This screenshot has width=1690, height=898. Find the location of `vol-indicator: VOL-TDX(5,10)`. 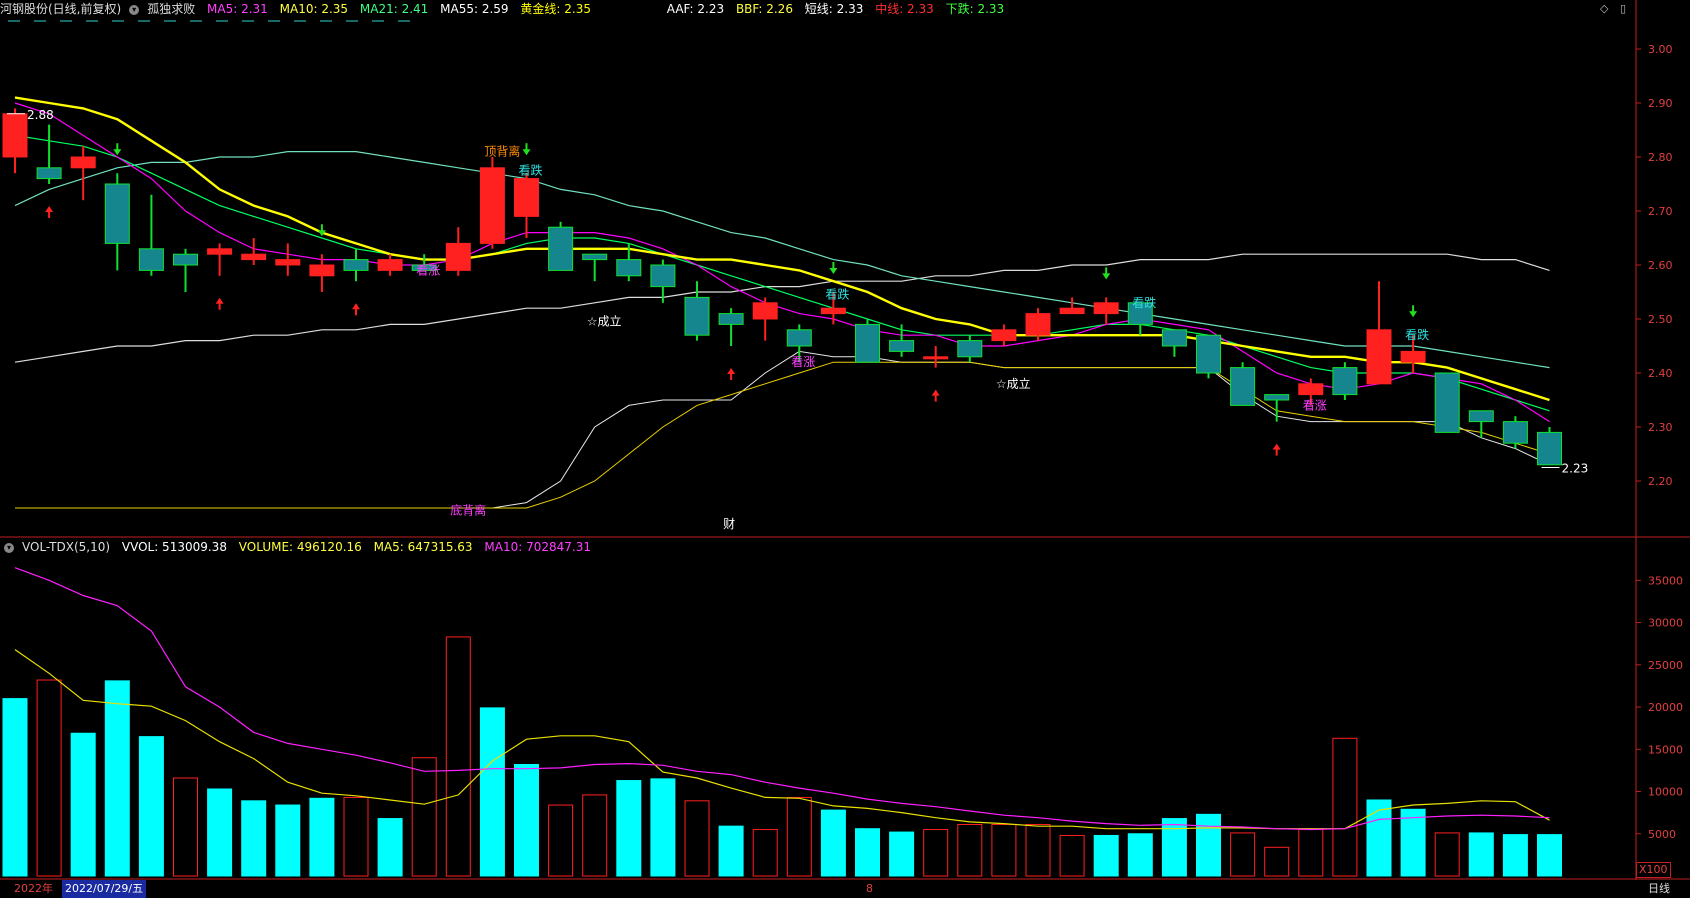

vol-indicator: VOL-TDX(5,10) is located at coordinates (66, 547).